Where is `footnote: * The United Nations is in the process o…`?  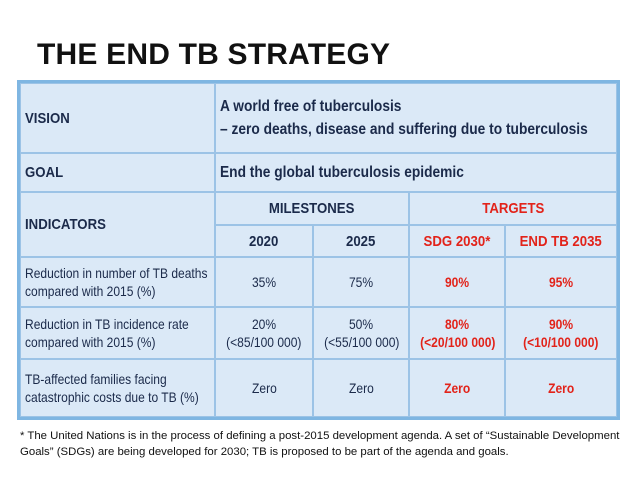 footnote: * The United Nations is in the process o… is located at coordinates (320, 444).